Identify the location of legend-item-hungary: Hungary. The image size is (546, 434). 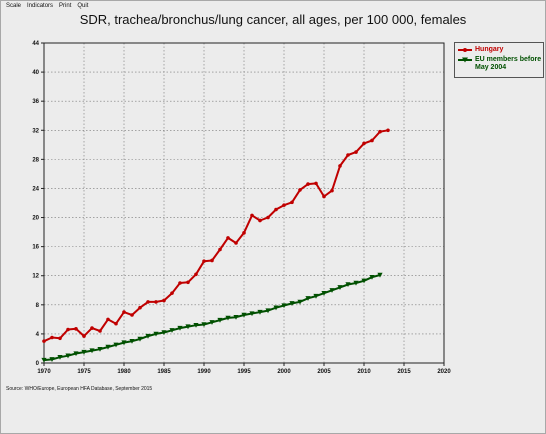
(480, 50).